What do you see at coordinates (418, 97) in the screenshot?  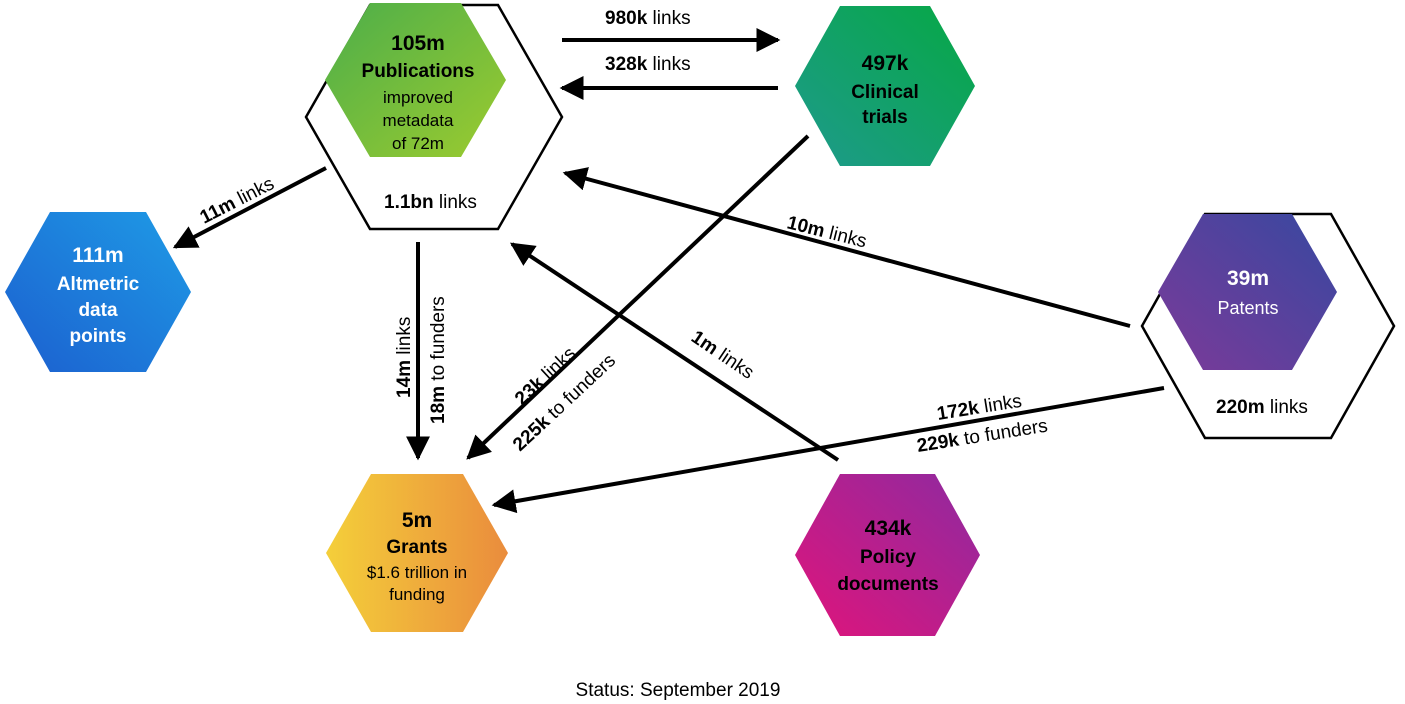 I see `publications-detail-1: improved` at bounding box center [418, 97].